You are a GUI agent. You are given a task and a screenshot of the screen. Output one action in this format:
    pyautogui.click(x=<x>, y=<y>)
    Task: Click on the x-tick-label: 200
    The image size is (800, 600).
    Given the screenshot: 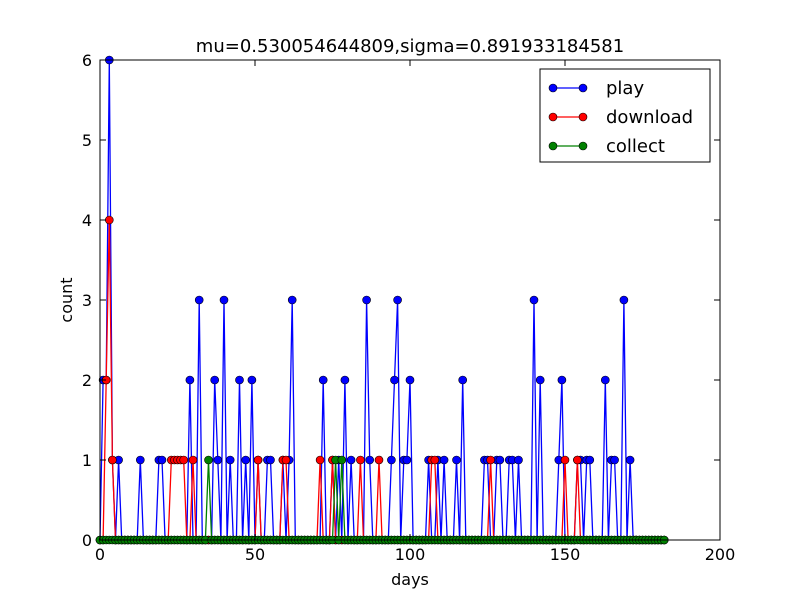 What is the action you would take?
    pyautogui.click(x=720, y=554)
    